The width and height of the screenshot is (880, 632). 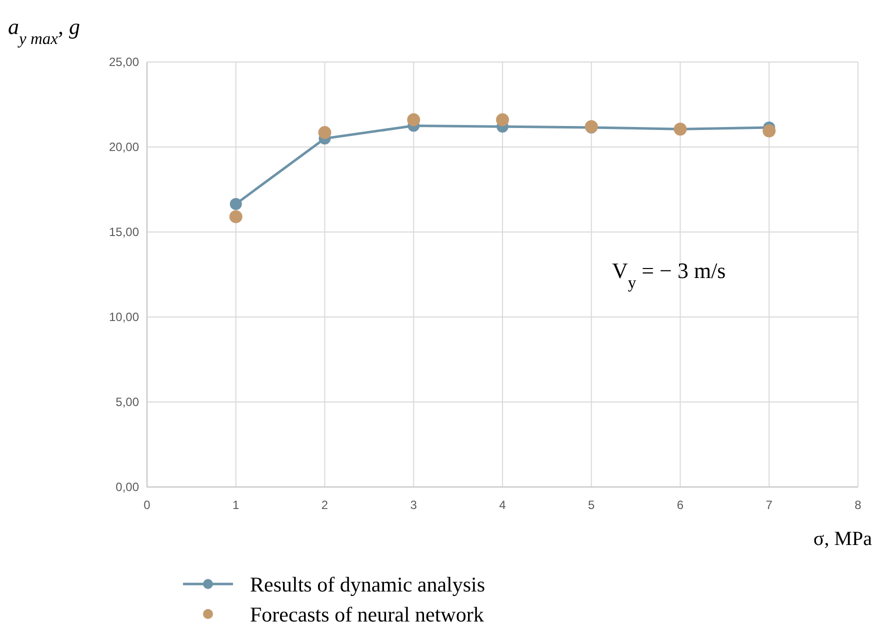 I want to click on x-tick-label: 7, so click(x=769, y=505).